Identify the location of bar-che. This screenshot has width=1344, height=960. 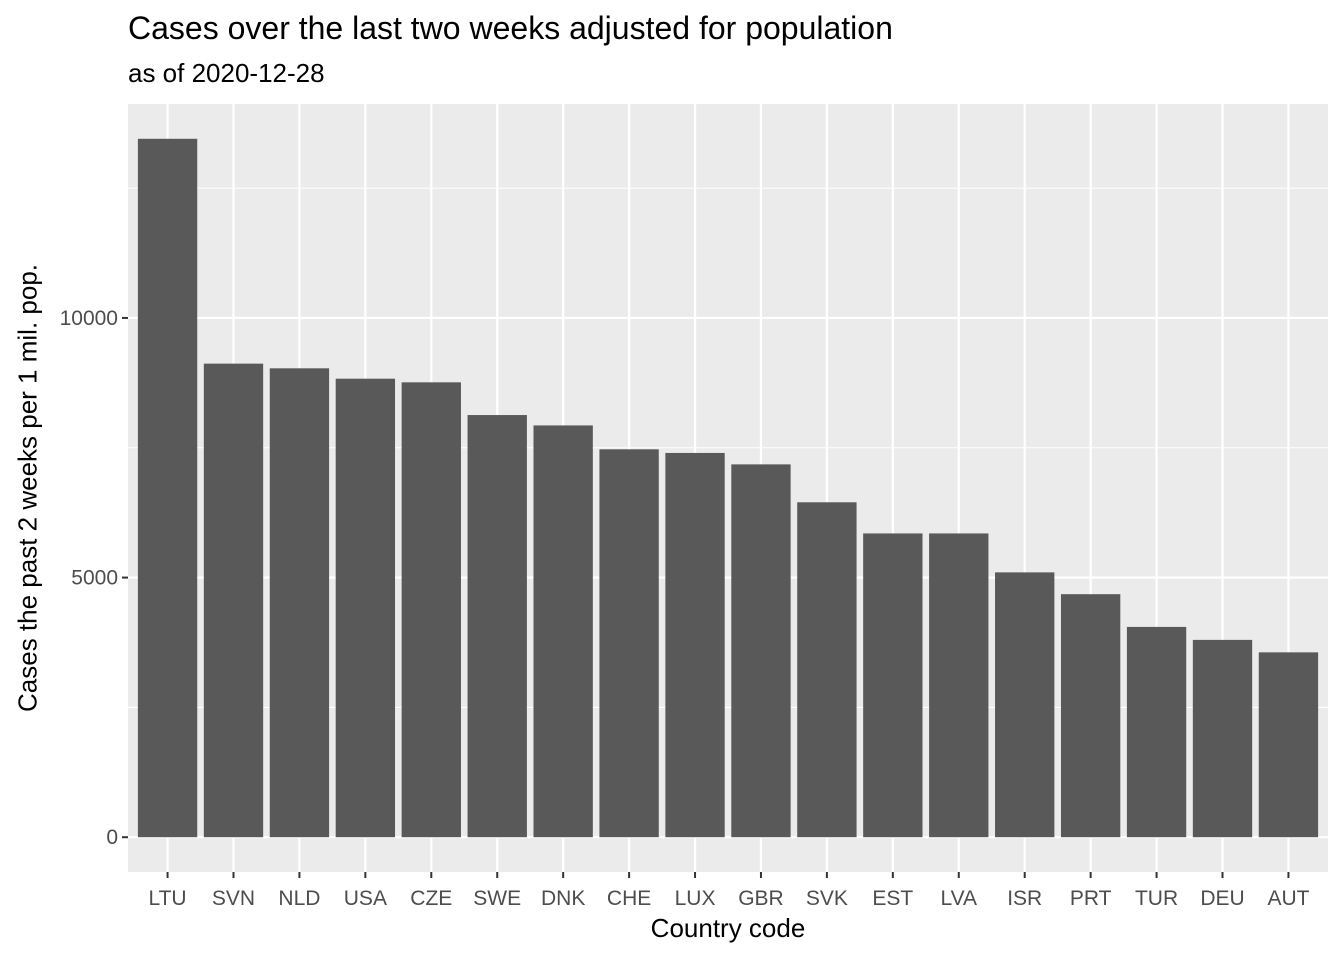
(629, 643).